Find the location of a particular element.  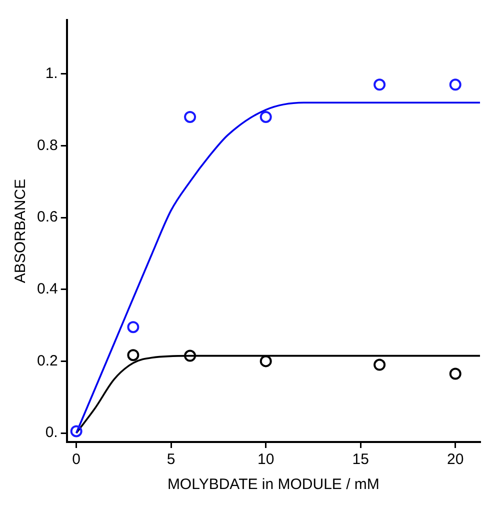

y-tick-label: 0.8 is located at coordinates (47, 145).